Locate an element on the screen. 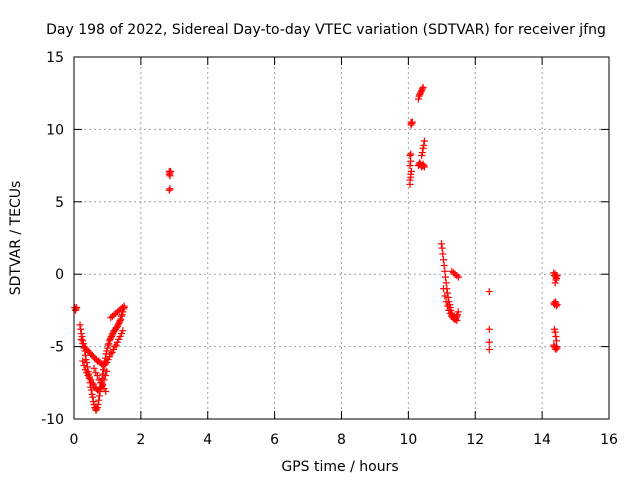  y-tick-label: -10 is located at coordinates (52, 420).